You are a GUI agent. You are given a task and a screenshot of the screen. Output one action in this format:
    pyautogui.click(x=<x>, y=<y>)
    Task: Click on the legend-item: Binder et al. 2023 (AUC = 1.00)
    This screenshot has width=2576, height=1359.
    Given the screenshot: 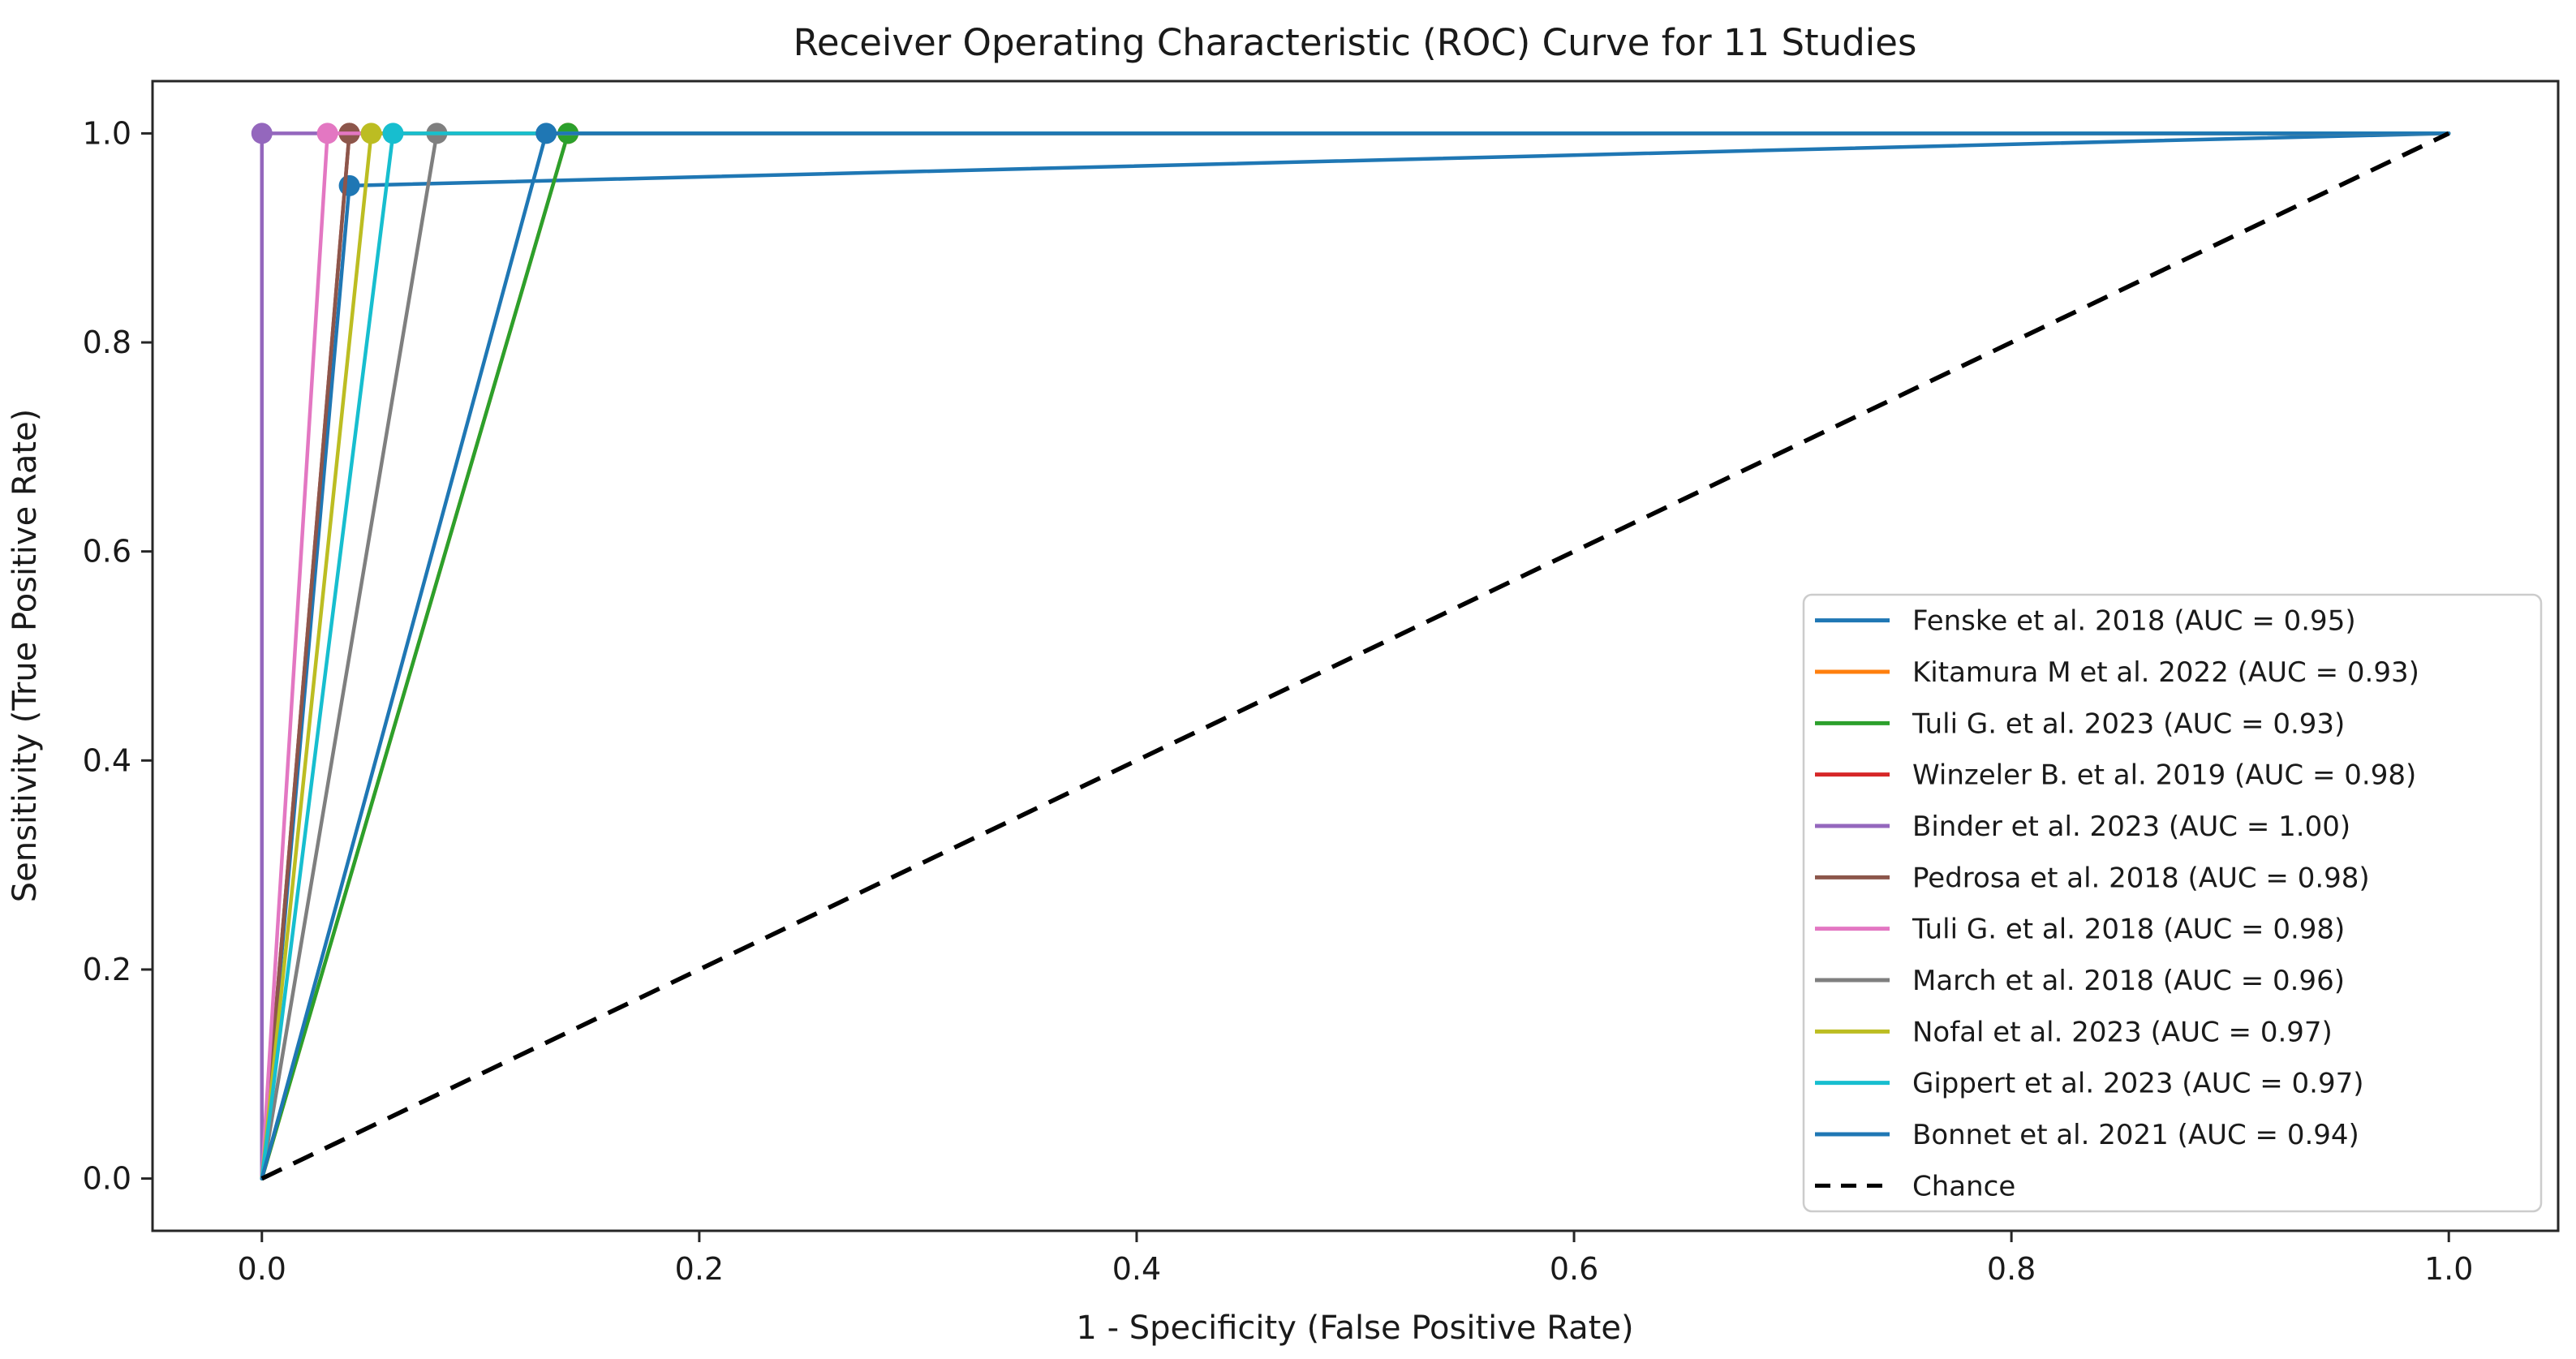 What is the action you would take?
    pyautogui.click(x=2082, y=827)
    